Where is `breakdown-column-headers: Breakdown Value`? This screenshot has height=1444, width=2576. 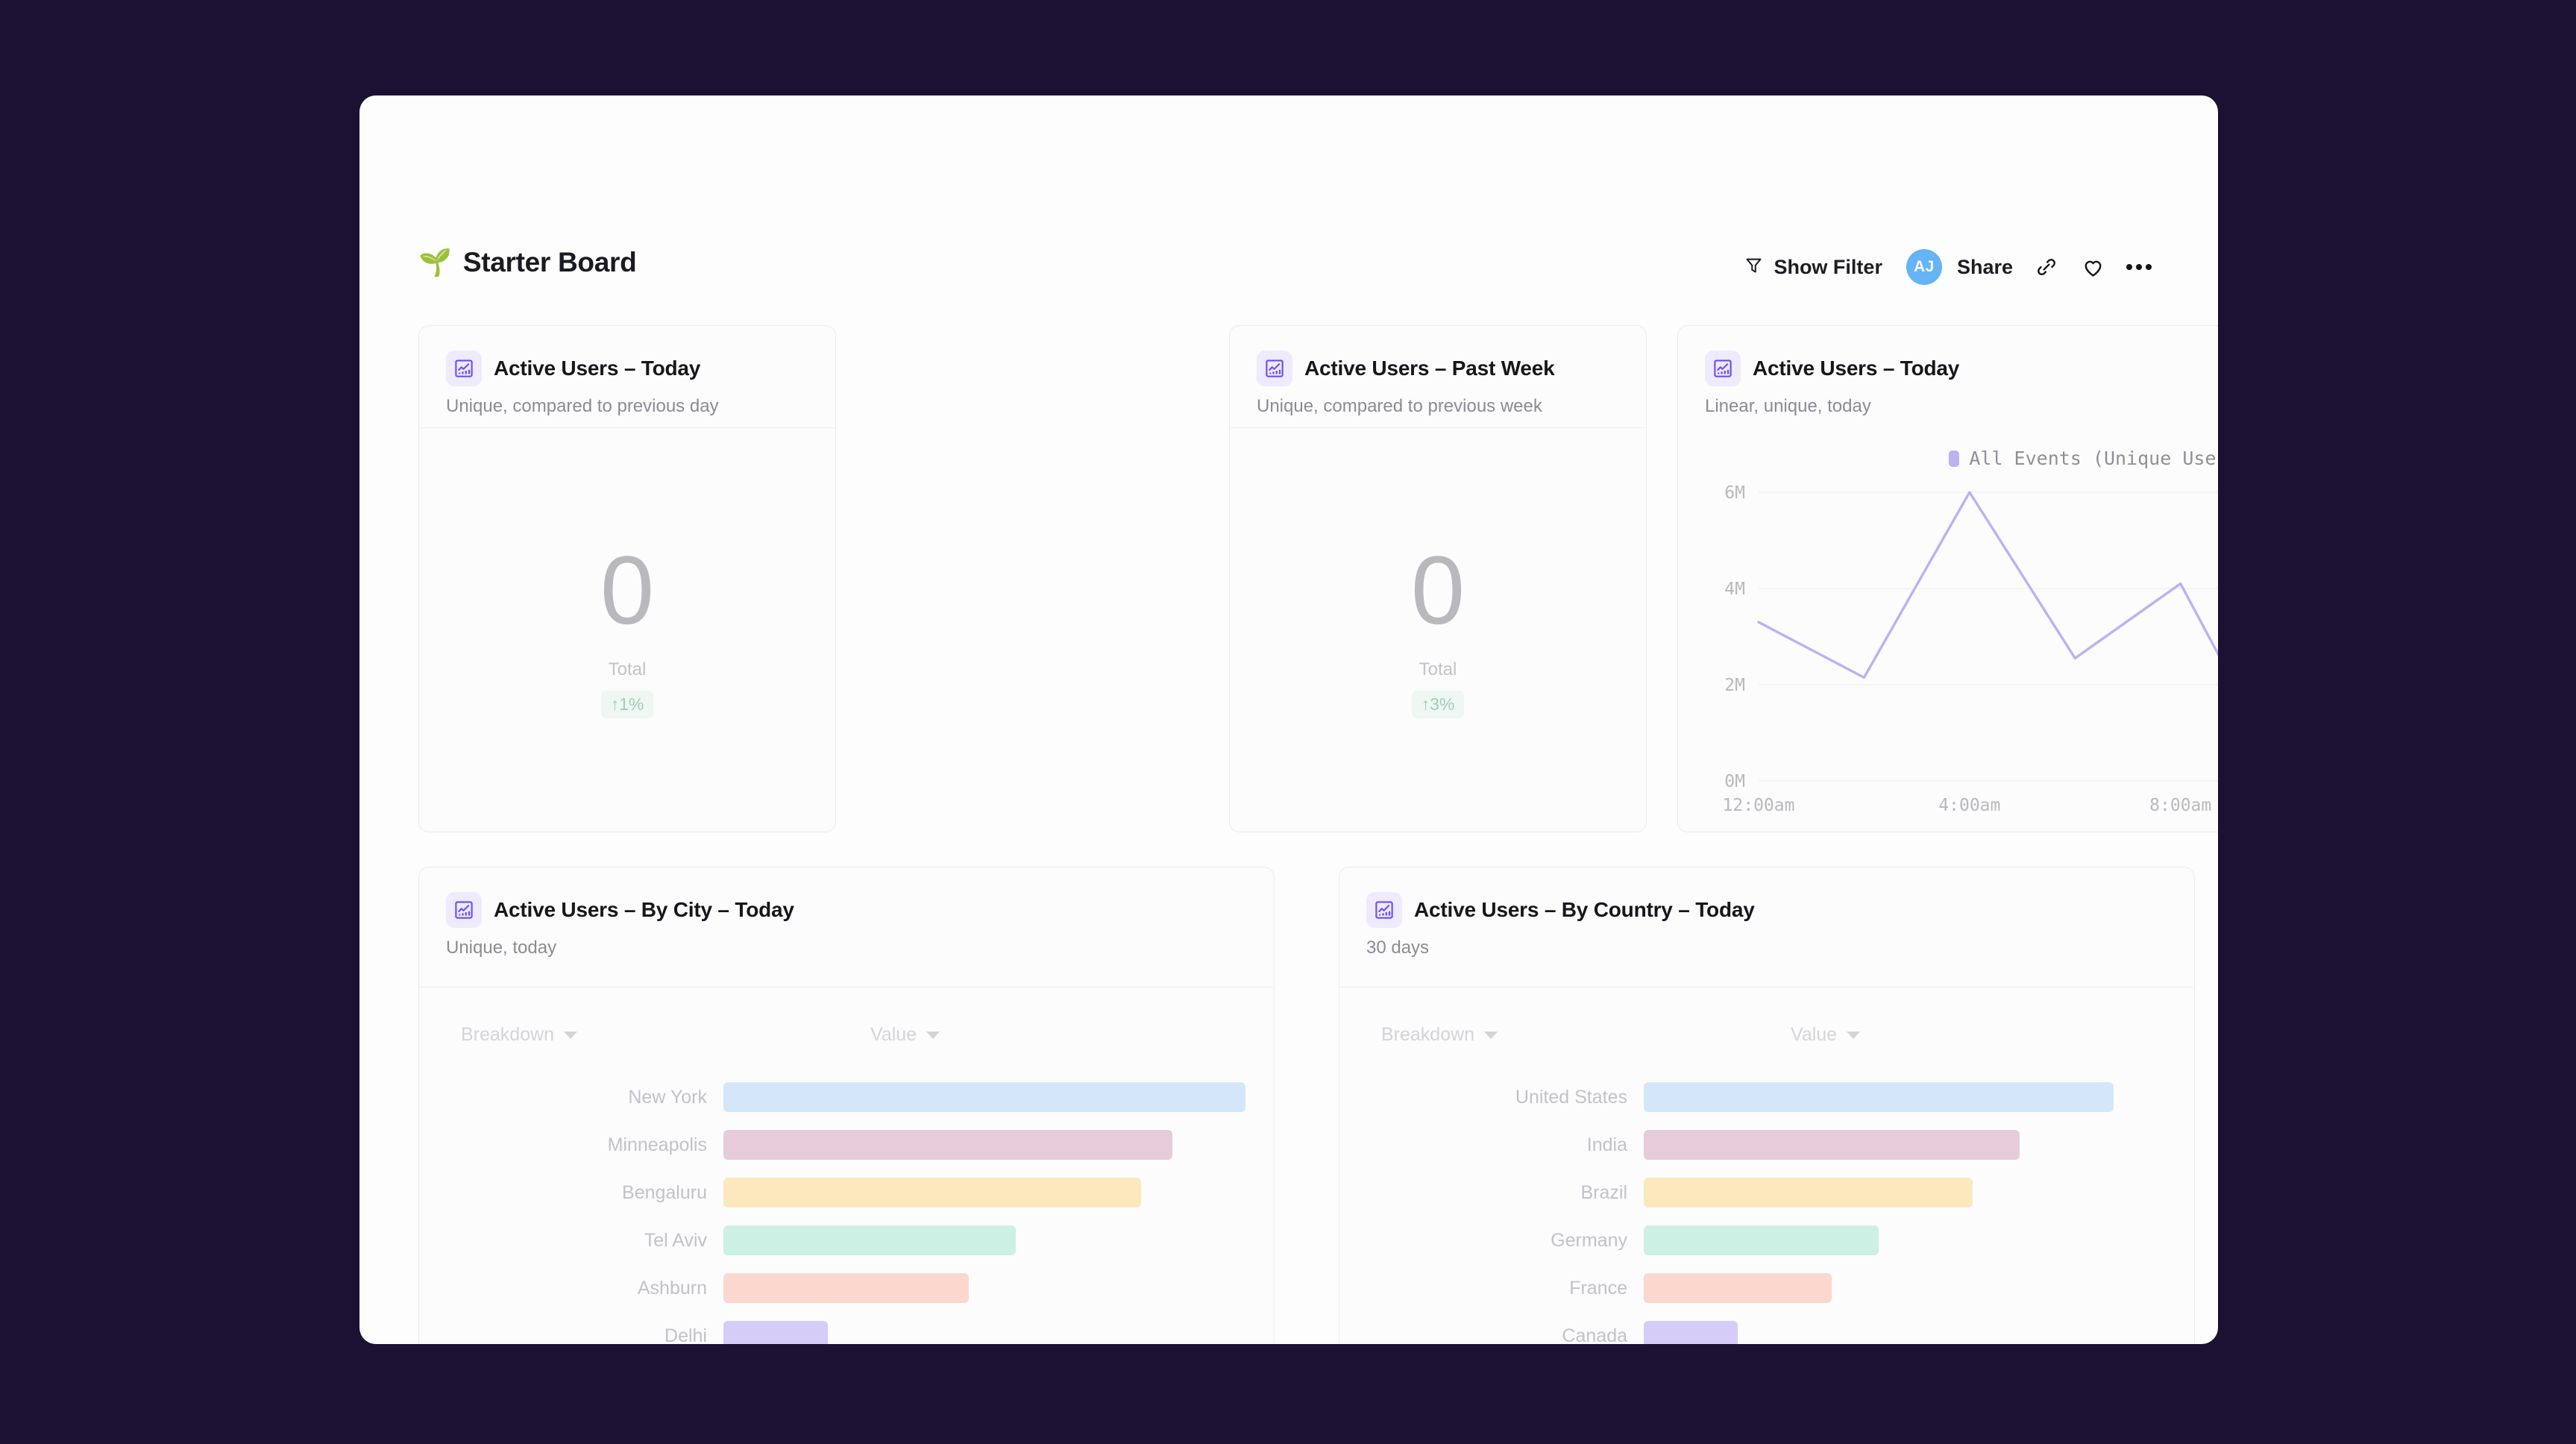
breakdown-column-headers: Breakdown Value is located at coordinates (847, 1039).